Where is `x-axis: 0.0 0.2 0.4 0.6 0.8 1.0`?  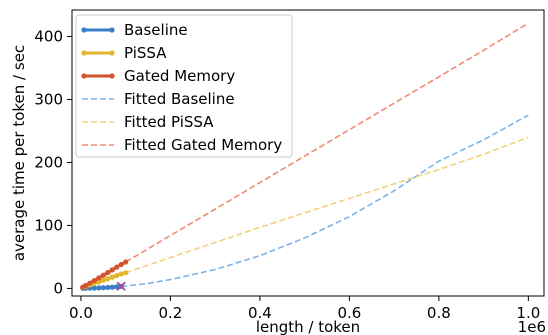
x-axis: 0.0 0.2 0.4 0.6 0.8 1.0 is located at coordinates (304, 309).